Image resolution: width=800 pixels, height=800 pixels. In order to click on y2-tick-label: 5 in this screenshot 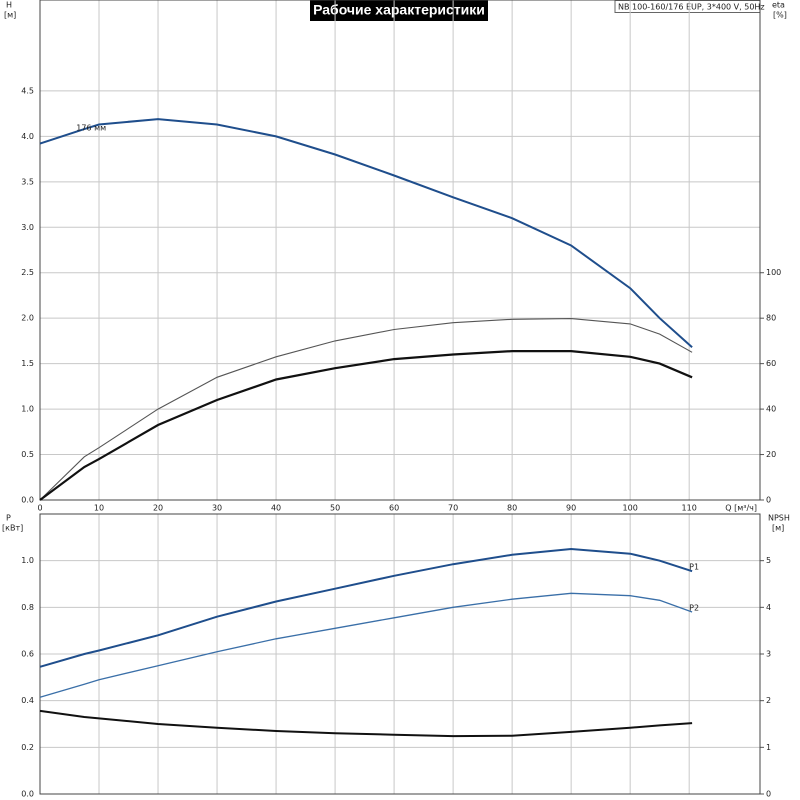, I will do `click(768, 560)`.